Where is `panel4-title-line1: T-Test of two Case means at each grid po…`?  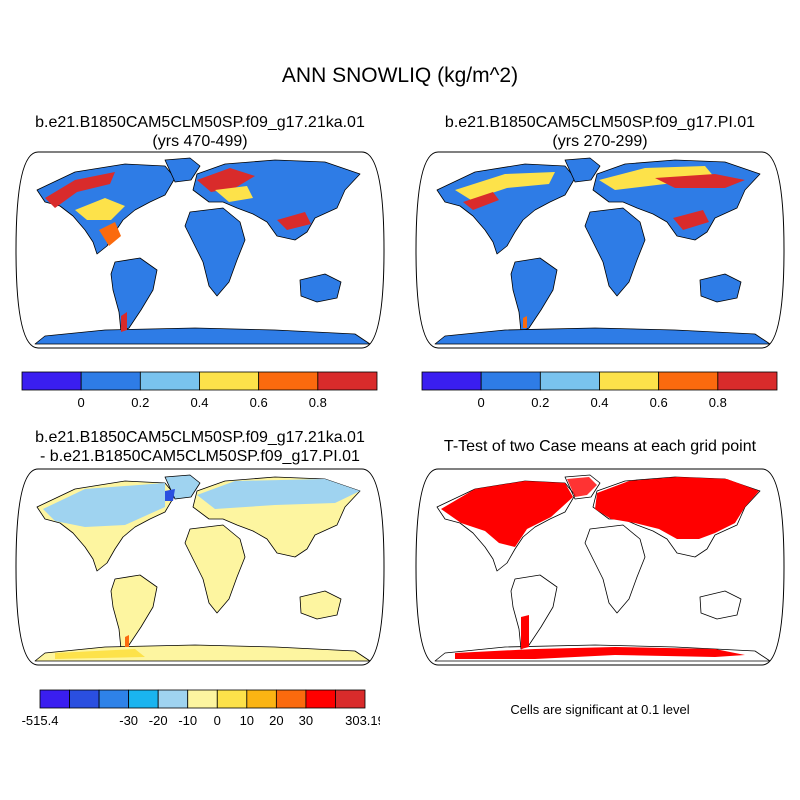 panel4-title-line1: T-Test of two Case means at each grid po… is located at coordinates (600, 446).